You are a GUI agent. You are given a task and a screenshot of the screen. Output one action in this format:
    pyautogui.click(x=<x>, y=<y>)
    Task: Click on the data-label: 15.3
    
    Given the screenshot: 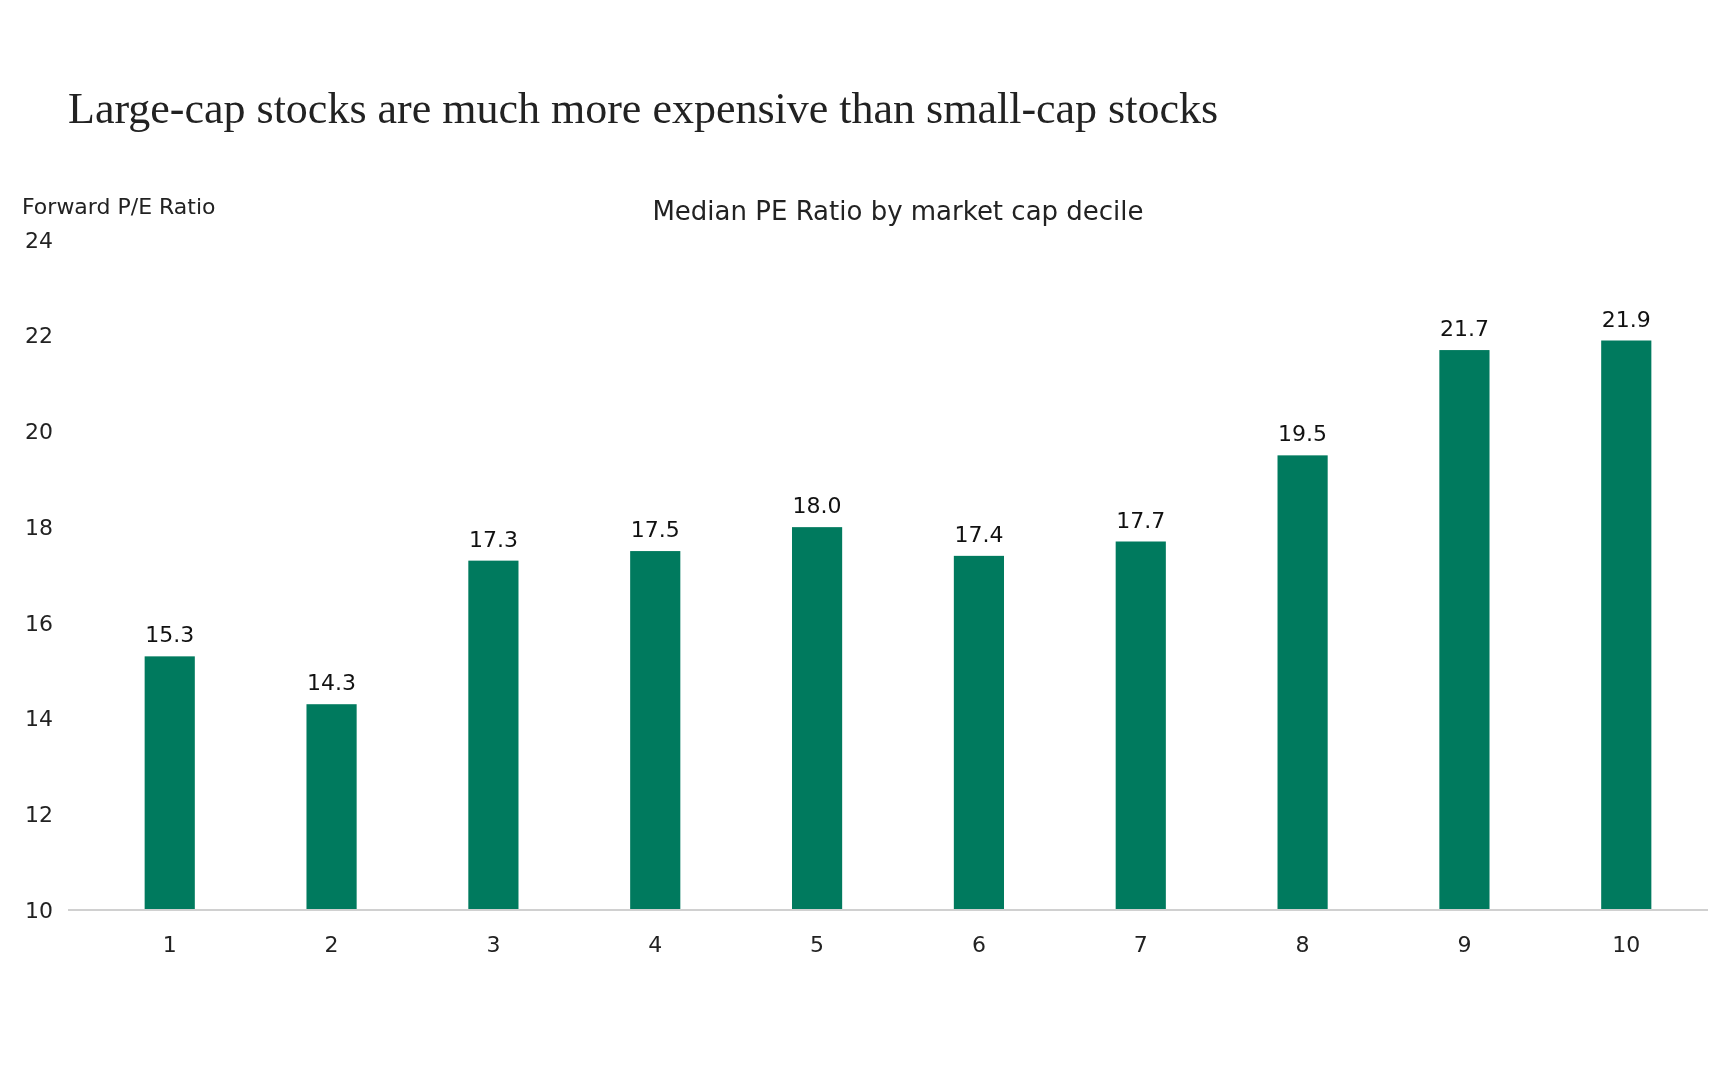 What is the action you would take?
    pyautogui.click(x=170, y=635)
    